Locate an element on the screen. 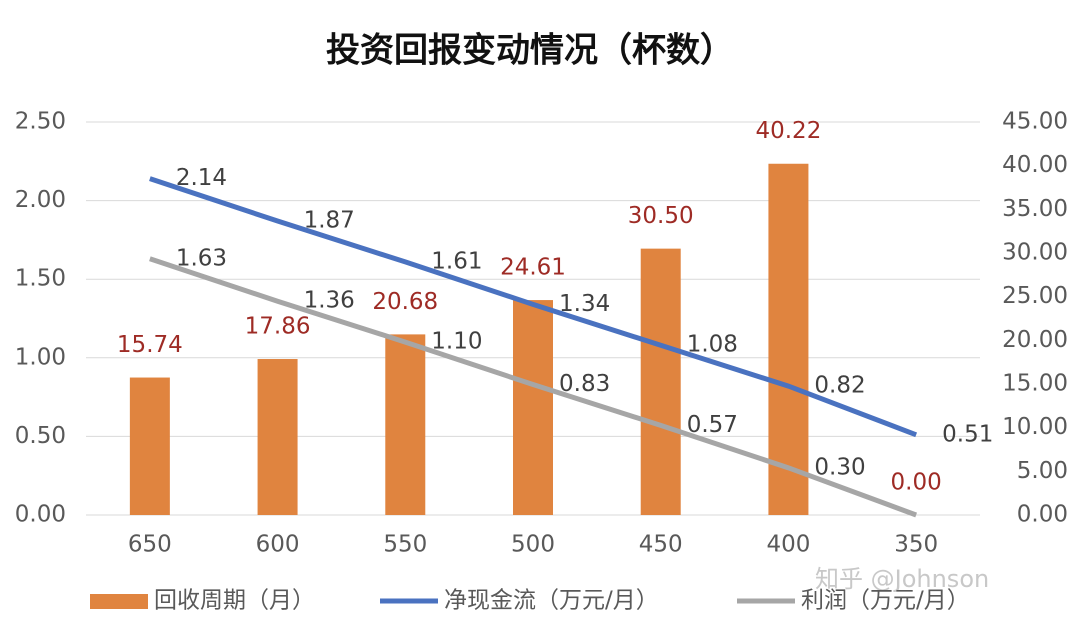 The height and width of the screenshot is (633, 1080). watermark: 知乎 @Johnson is located at coordinates (902, 579).